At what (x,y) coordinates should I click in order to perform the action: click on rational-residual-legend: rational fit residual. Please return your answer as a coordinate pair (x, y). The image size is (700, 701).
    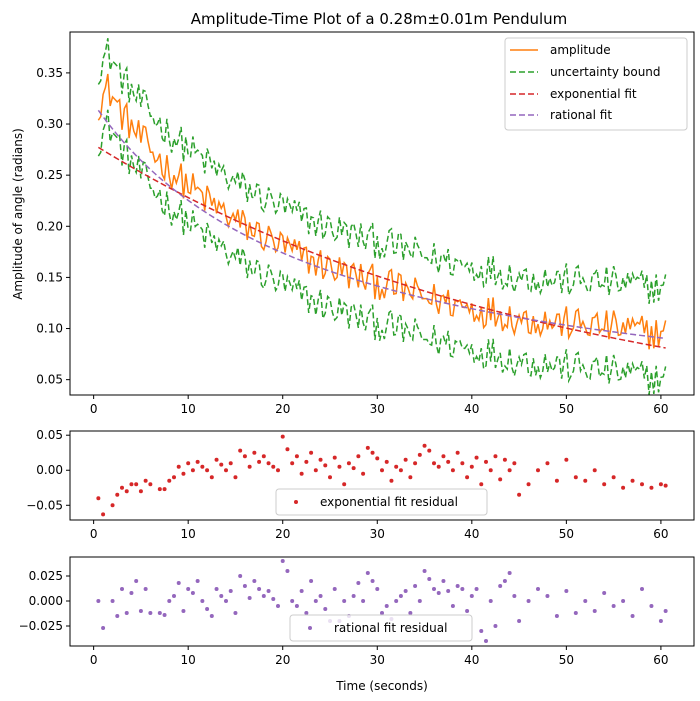
    Looking at the image, I should click on (381, 628).